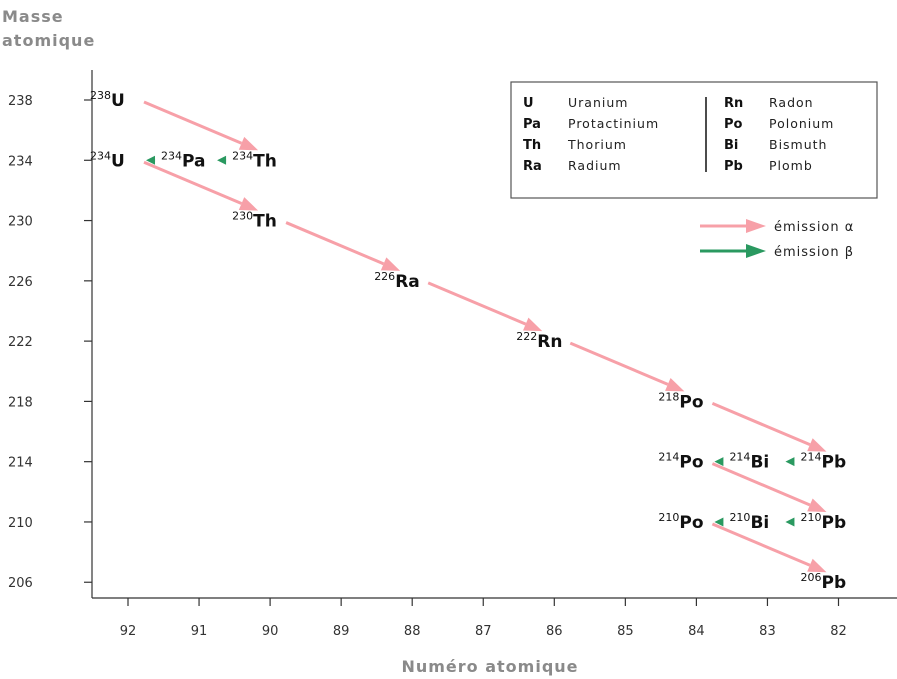 This screenshot has height=679, width=897. What do you see at coordinates (627, 366) in the screenshot?
I see `alpha-arrow-Rn222-Po218` at bounding box center [627, 366].